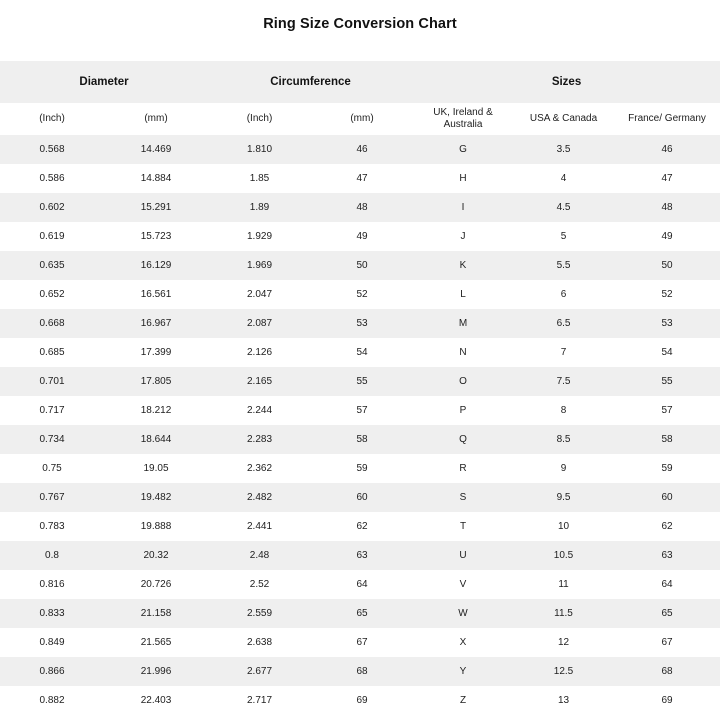  What do you see at coordinates (463, 149) in the screenshot?
I see `table-cell: G` at bounding box center [463, 149].